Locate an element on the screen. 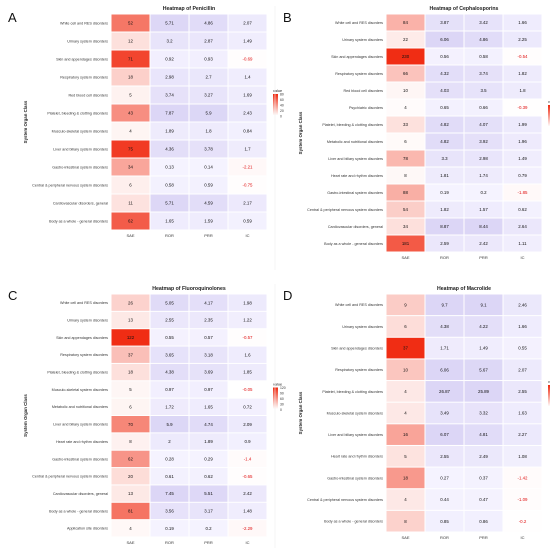 This screenshot has width=550, height=551. legend-tick-label: 90 is located at coordinates (282, 394).